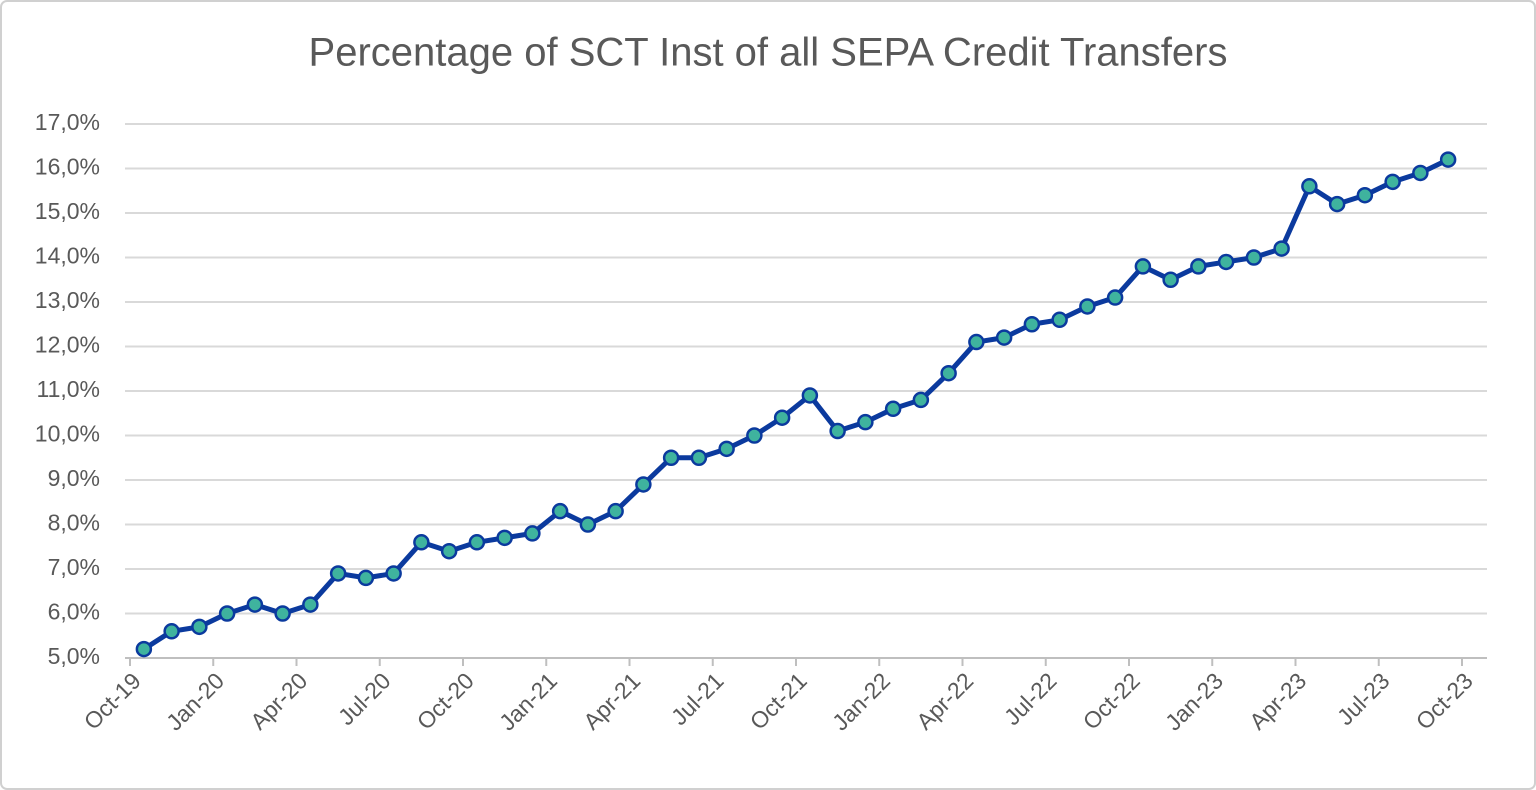  Describe the element at coordinates (74, 612) in the screenshot. I see `y-tick-label: 6,0%` at that location.